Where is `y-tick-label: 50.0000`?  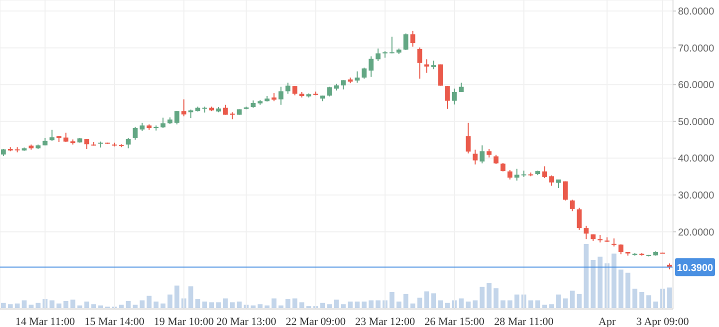
y-tick-label: 50.0000 is located at coordinates (696, 122).